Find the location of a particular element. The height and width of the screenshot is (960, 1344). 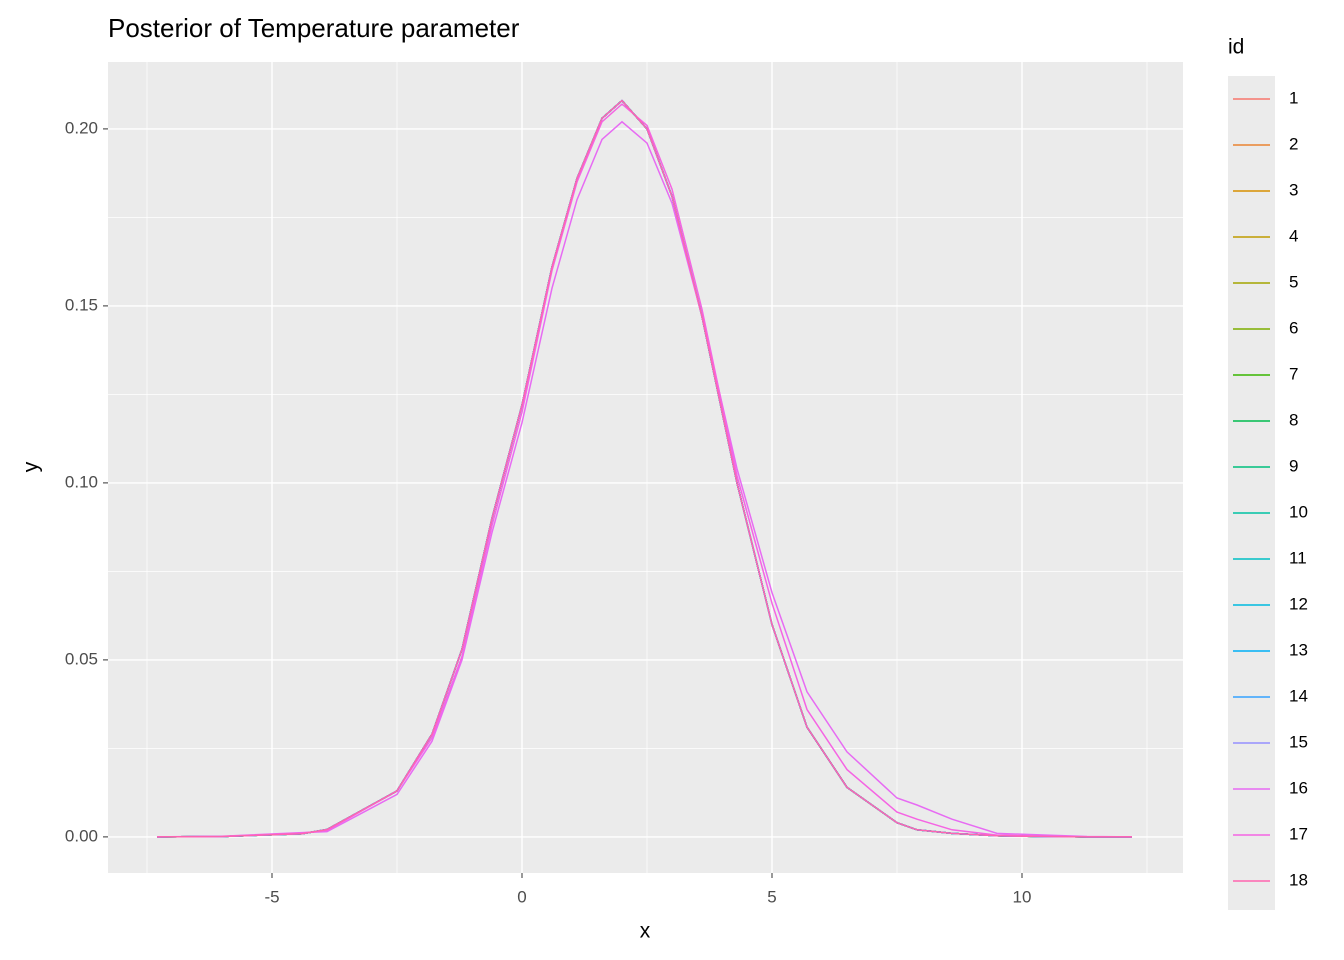

legend-background is located at coordinates (1251, 493).